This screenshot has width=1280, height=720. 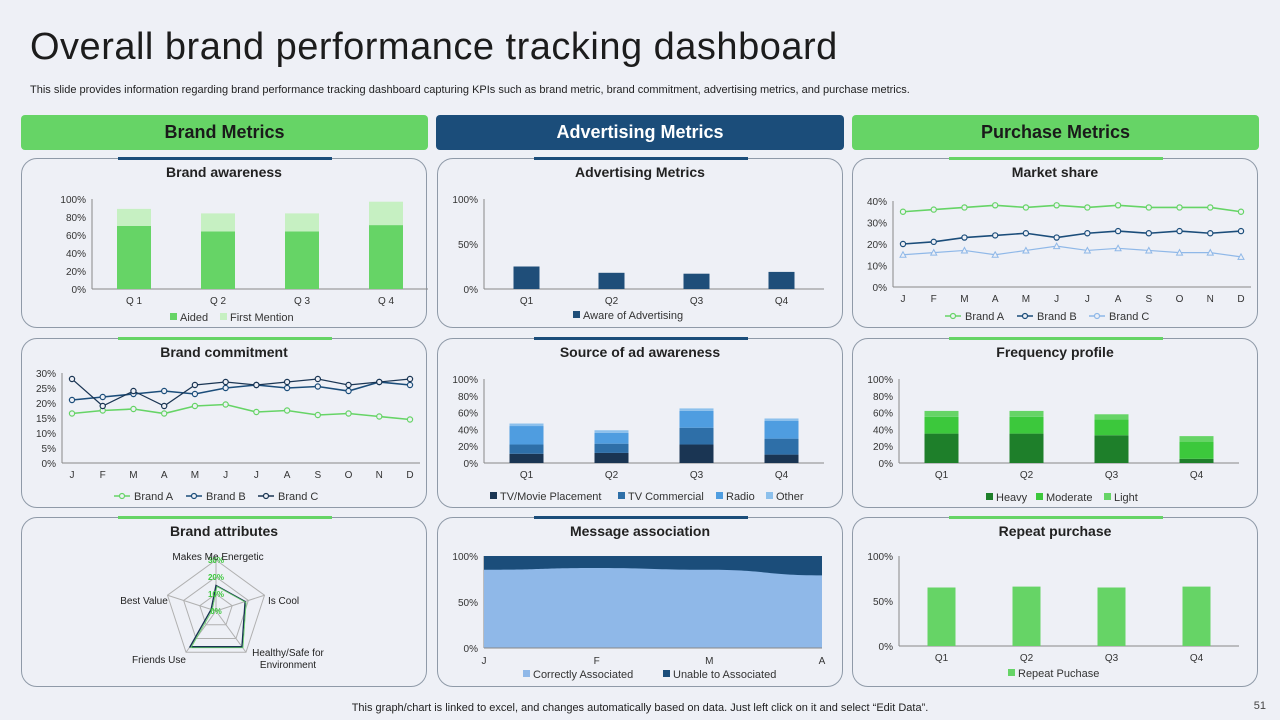 I want to click on x-tick-label: M, so click(x=195, y=475).